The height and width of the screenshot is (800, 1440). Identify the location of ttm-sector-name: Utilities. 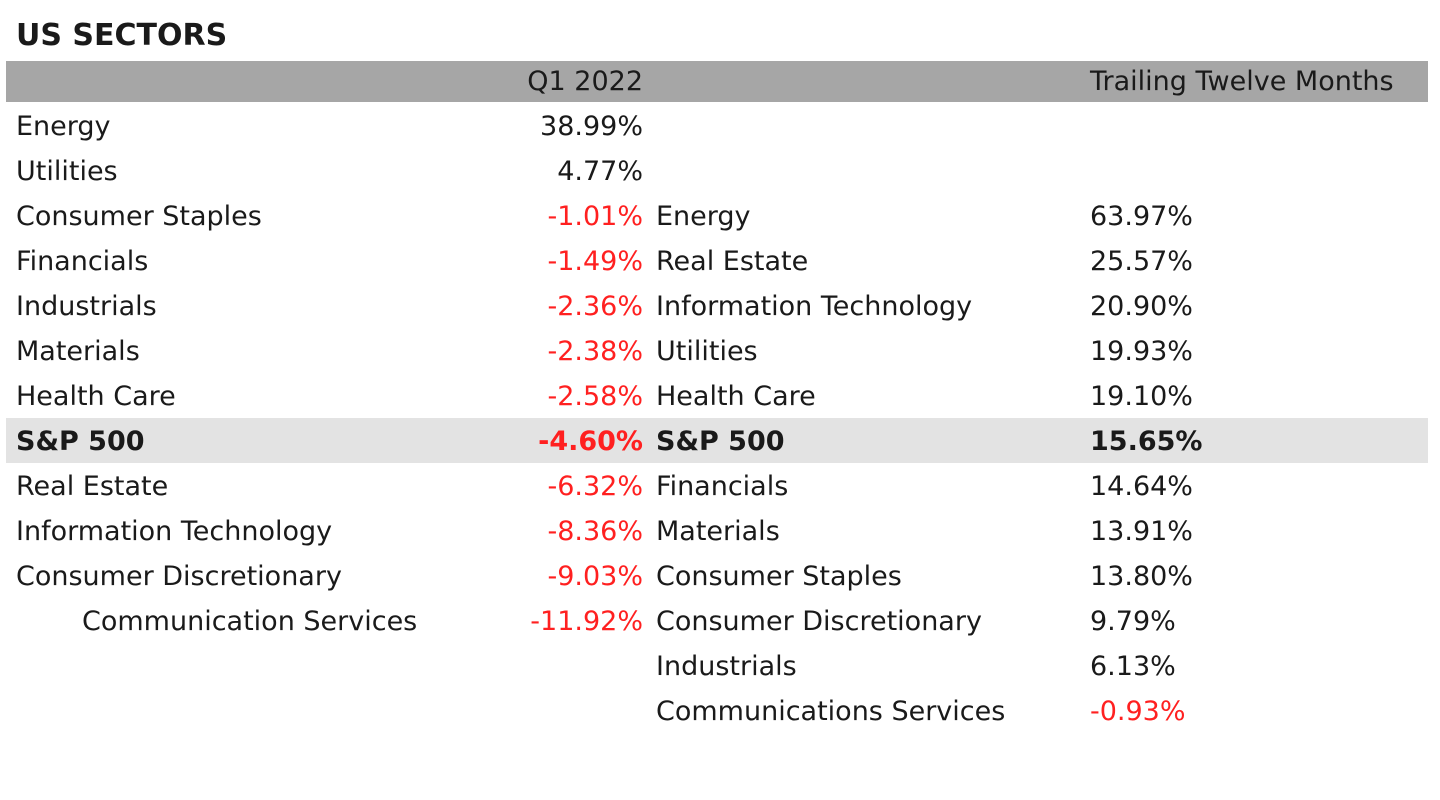
(707, 351).